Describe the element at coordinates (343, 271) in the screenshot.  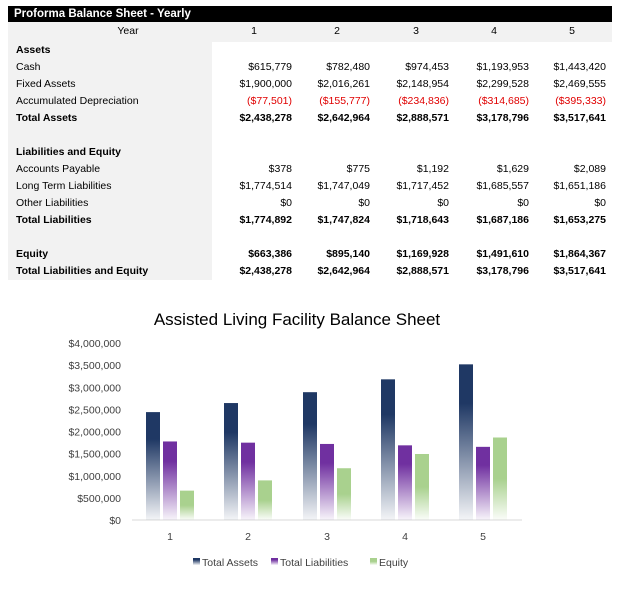
I see `cell-value: $2,642,964` at that location.